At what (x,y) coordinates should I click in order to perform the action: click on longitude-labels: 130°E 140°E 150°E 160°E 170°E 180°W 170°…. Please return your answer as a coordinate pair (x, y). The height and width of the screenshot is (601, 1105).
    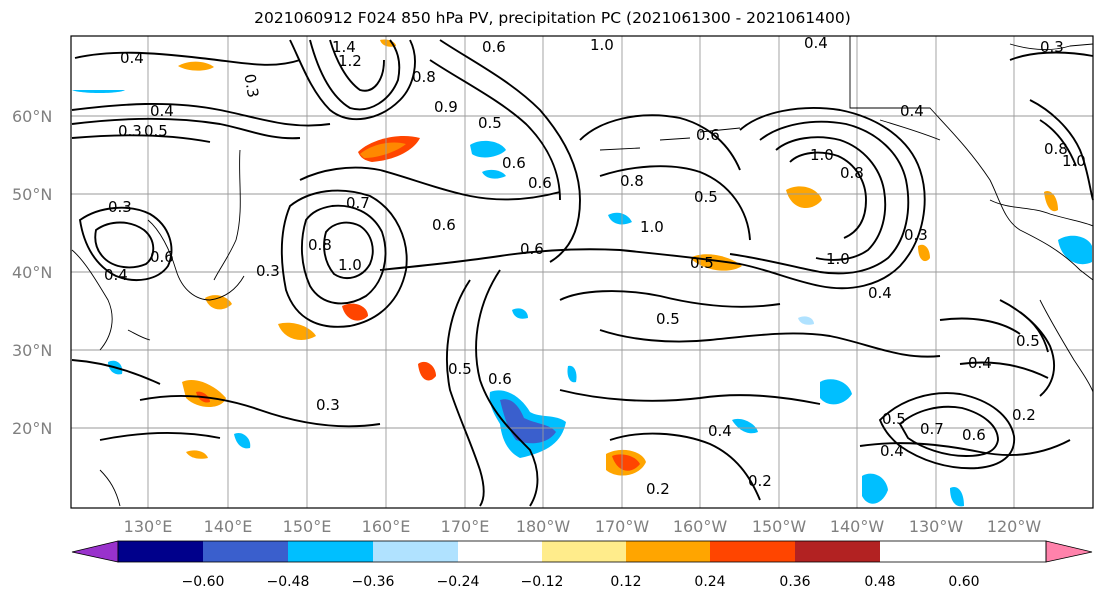
    Looking at the image, I should click on (583, 526).